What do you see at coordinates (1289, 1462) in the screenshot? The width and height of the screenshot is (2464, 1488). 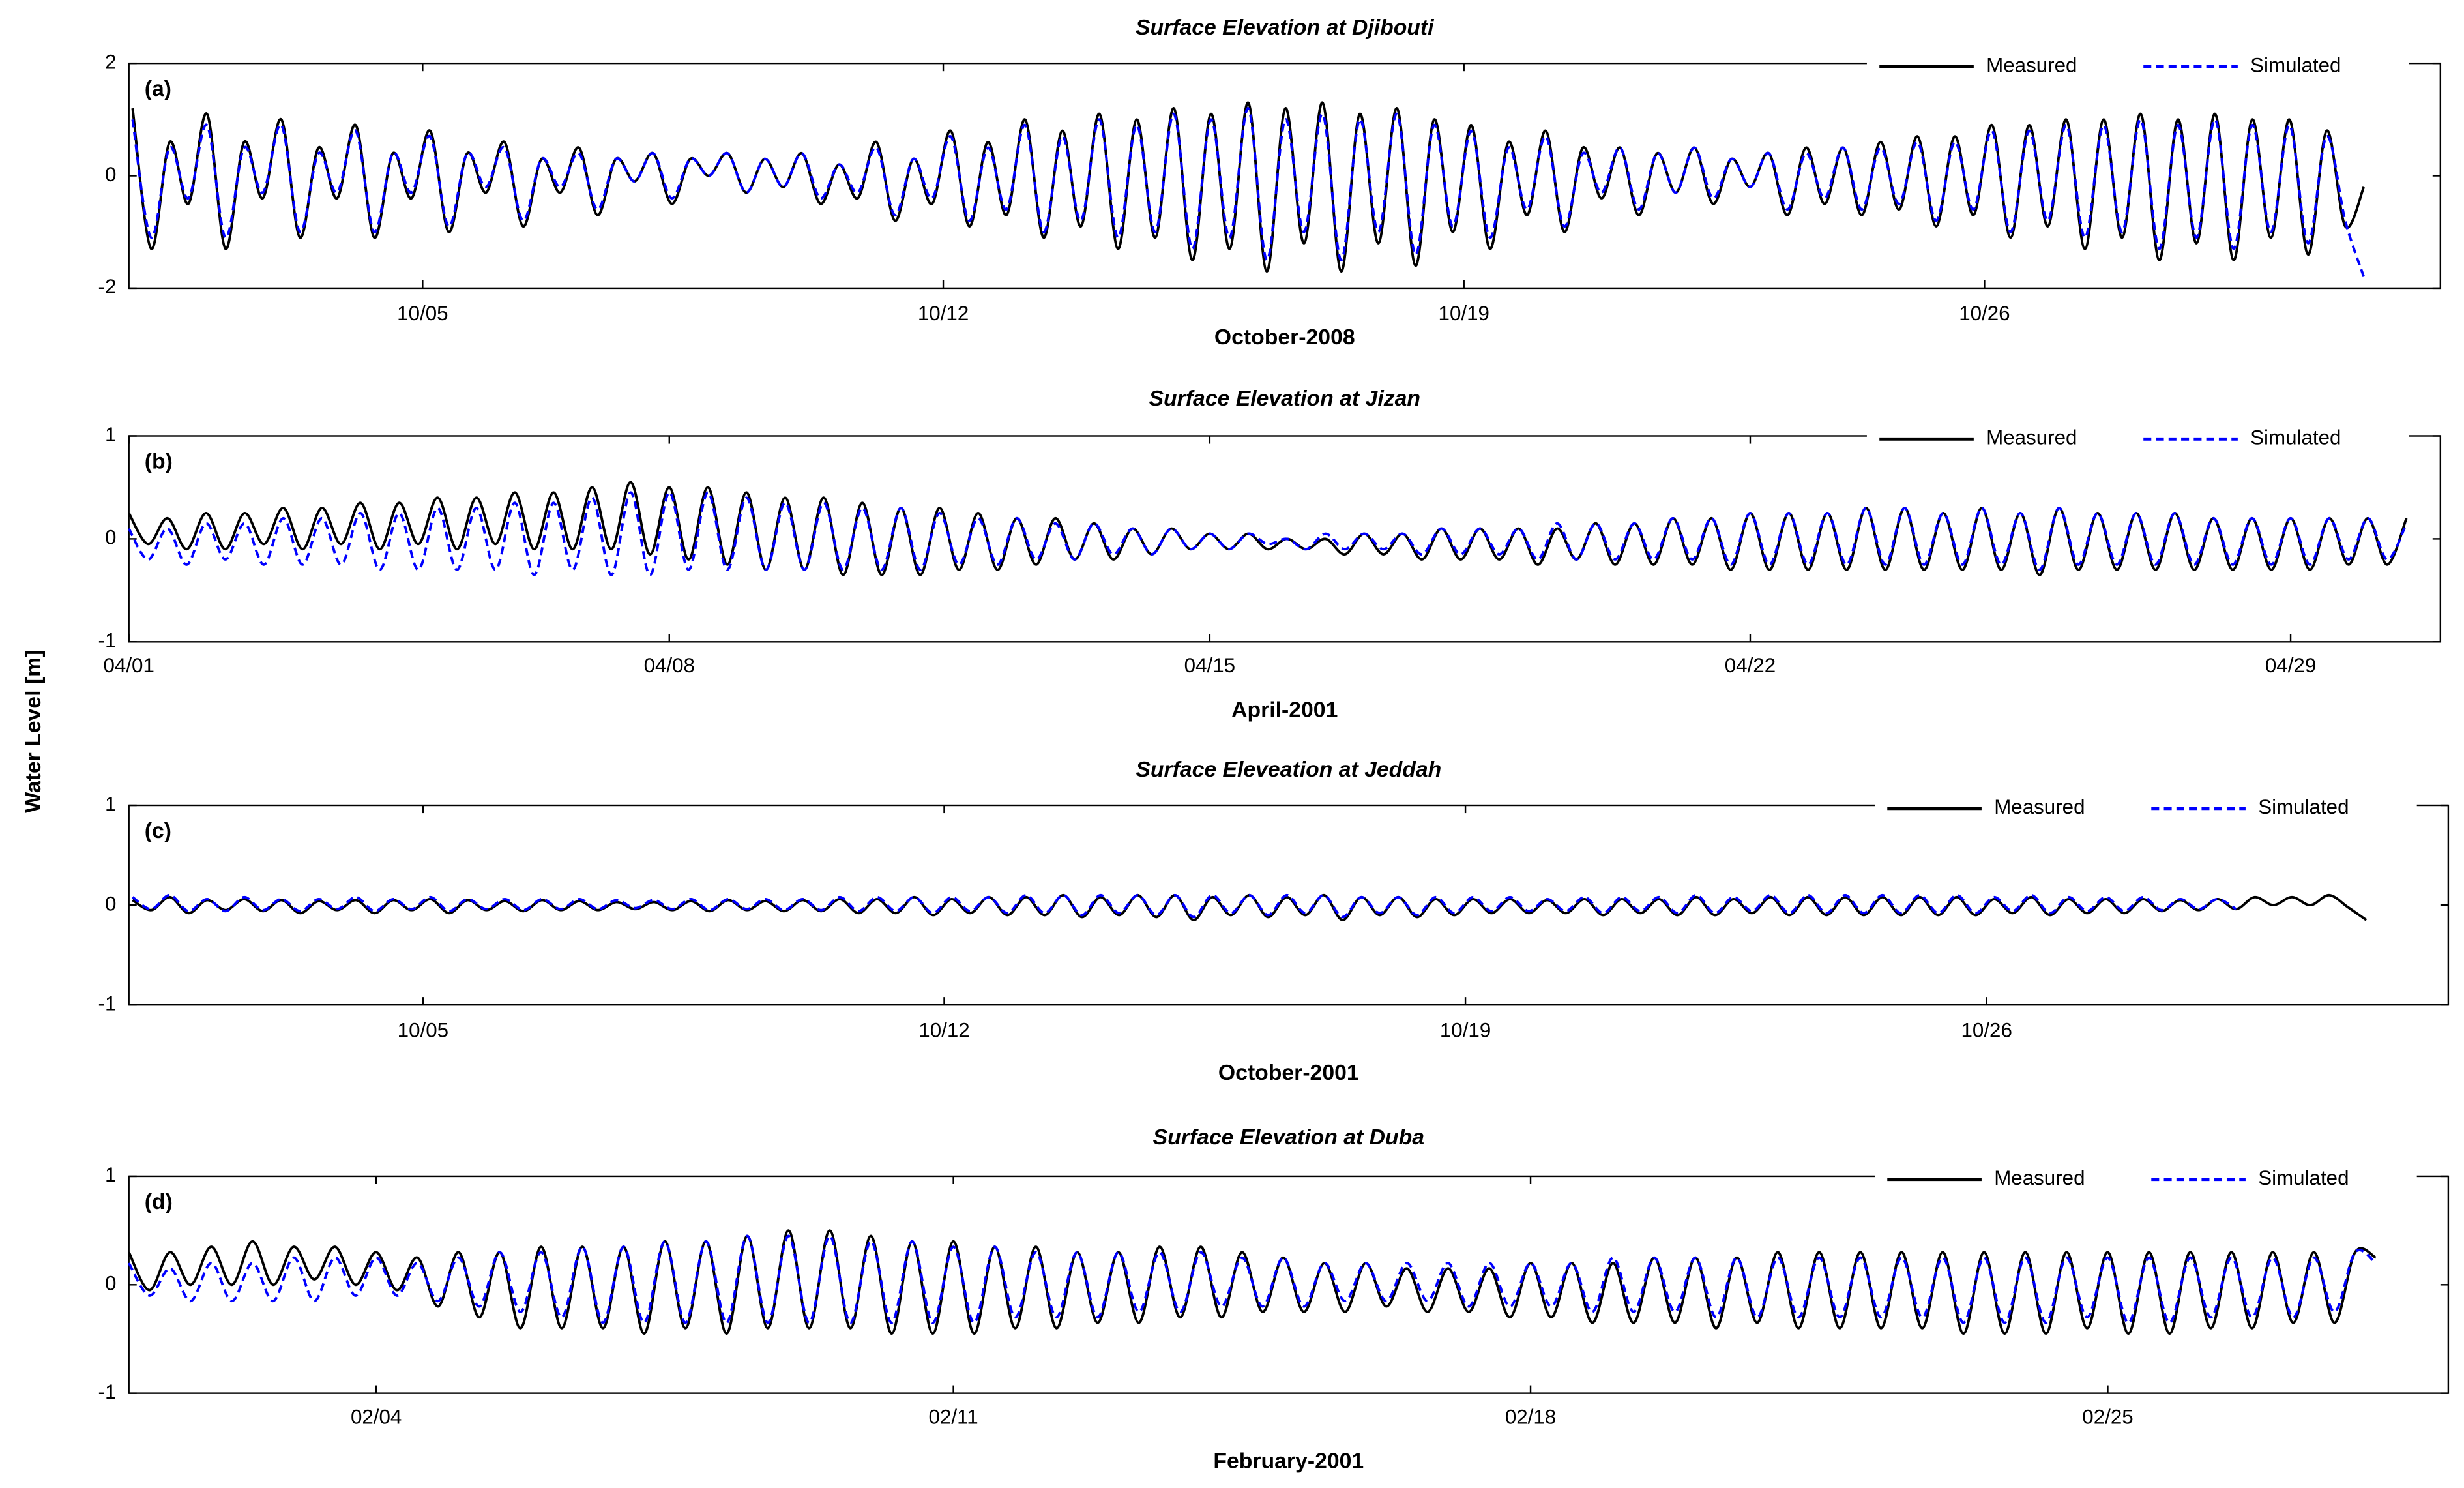 I see `x-axis-label: February-2001` at bounding box center [1289, 1462].